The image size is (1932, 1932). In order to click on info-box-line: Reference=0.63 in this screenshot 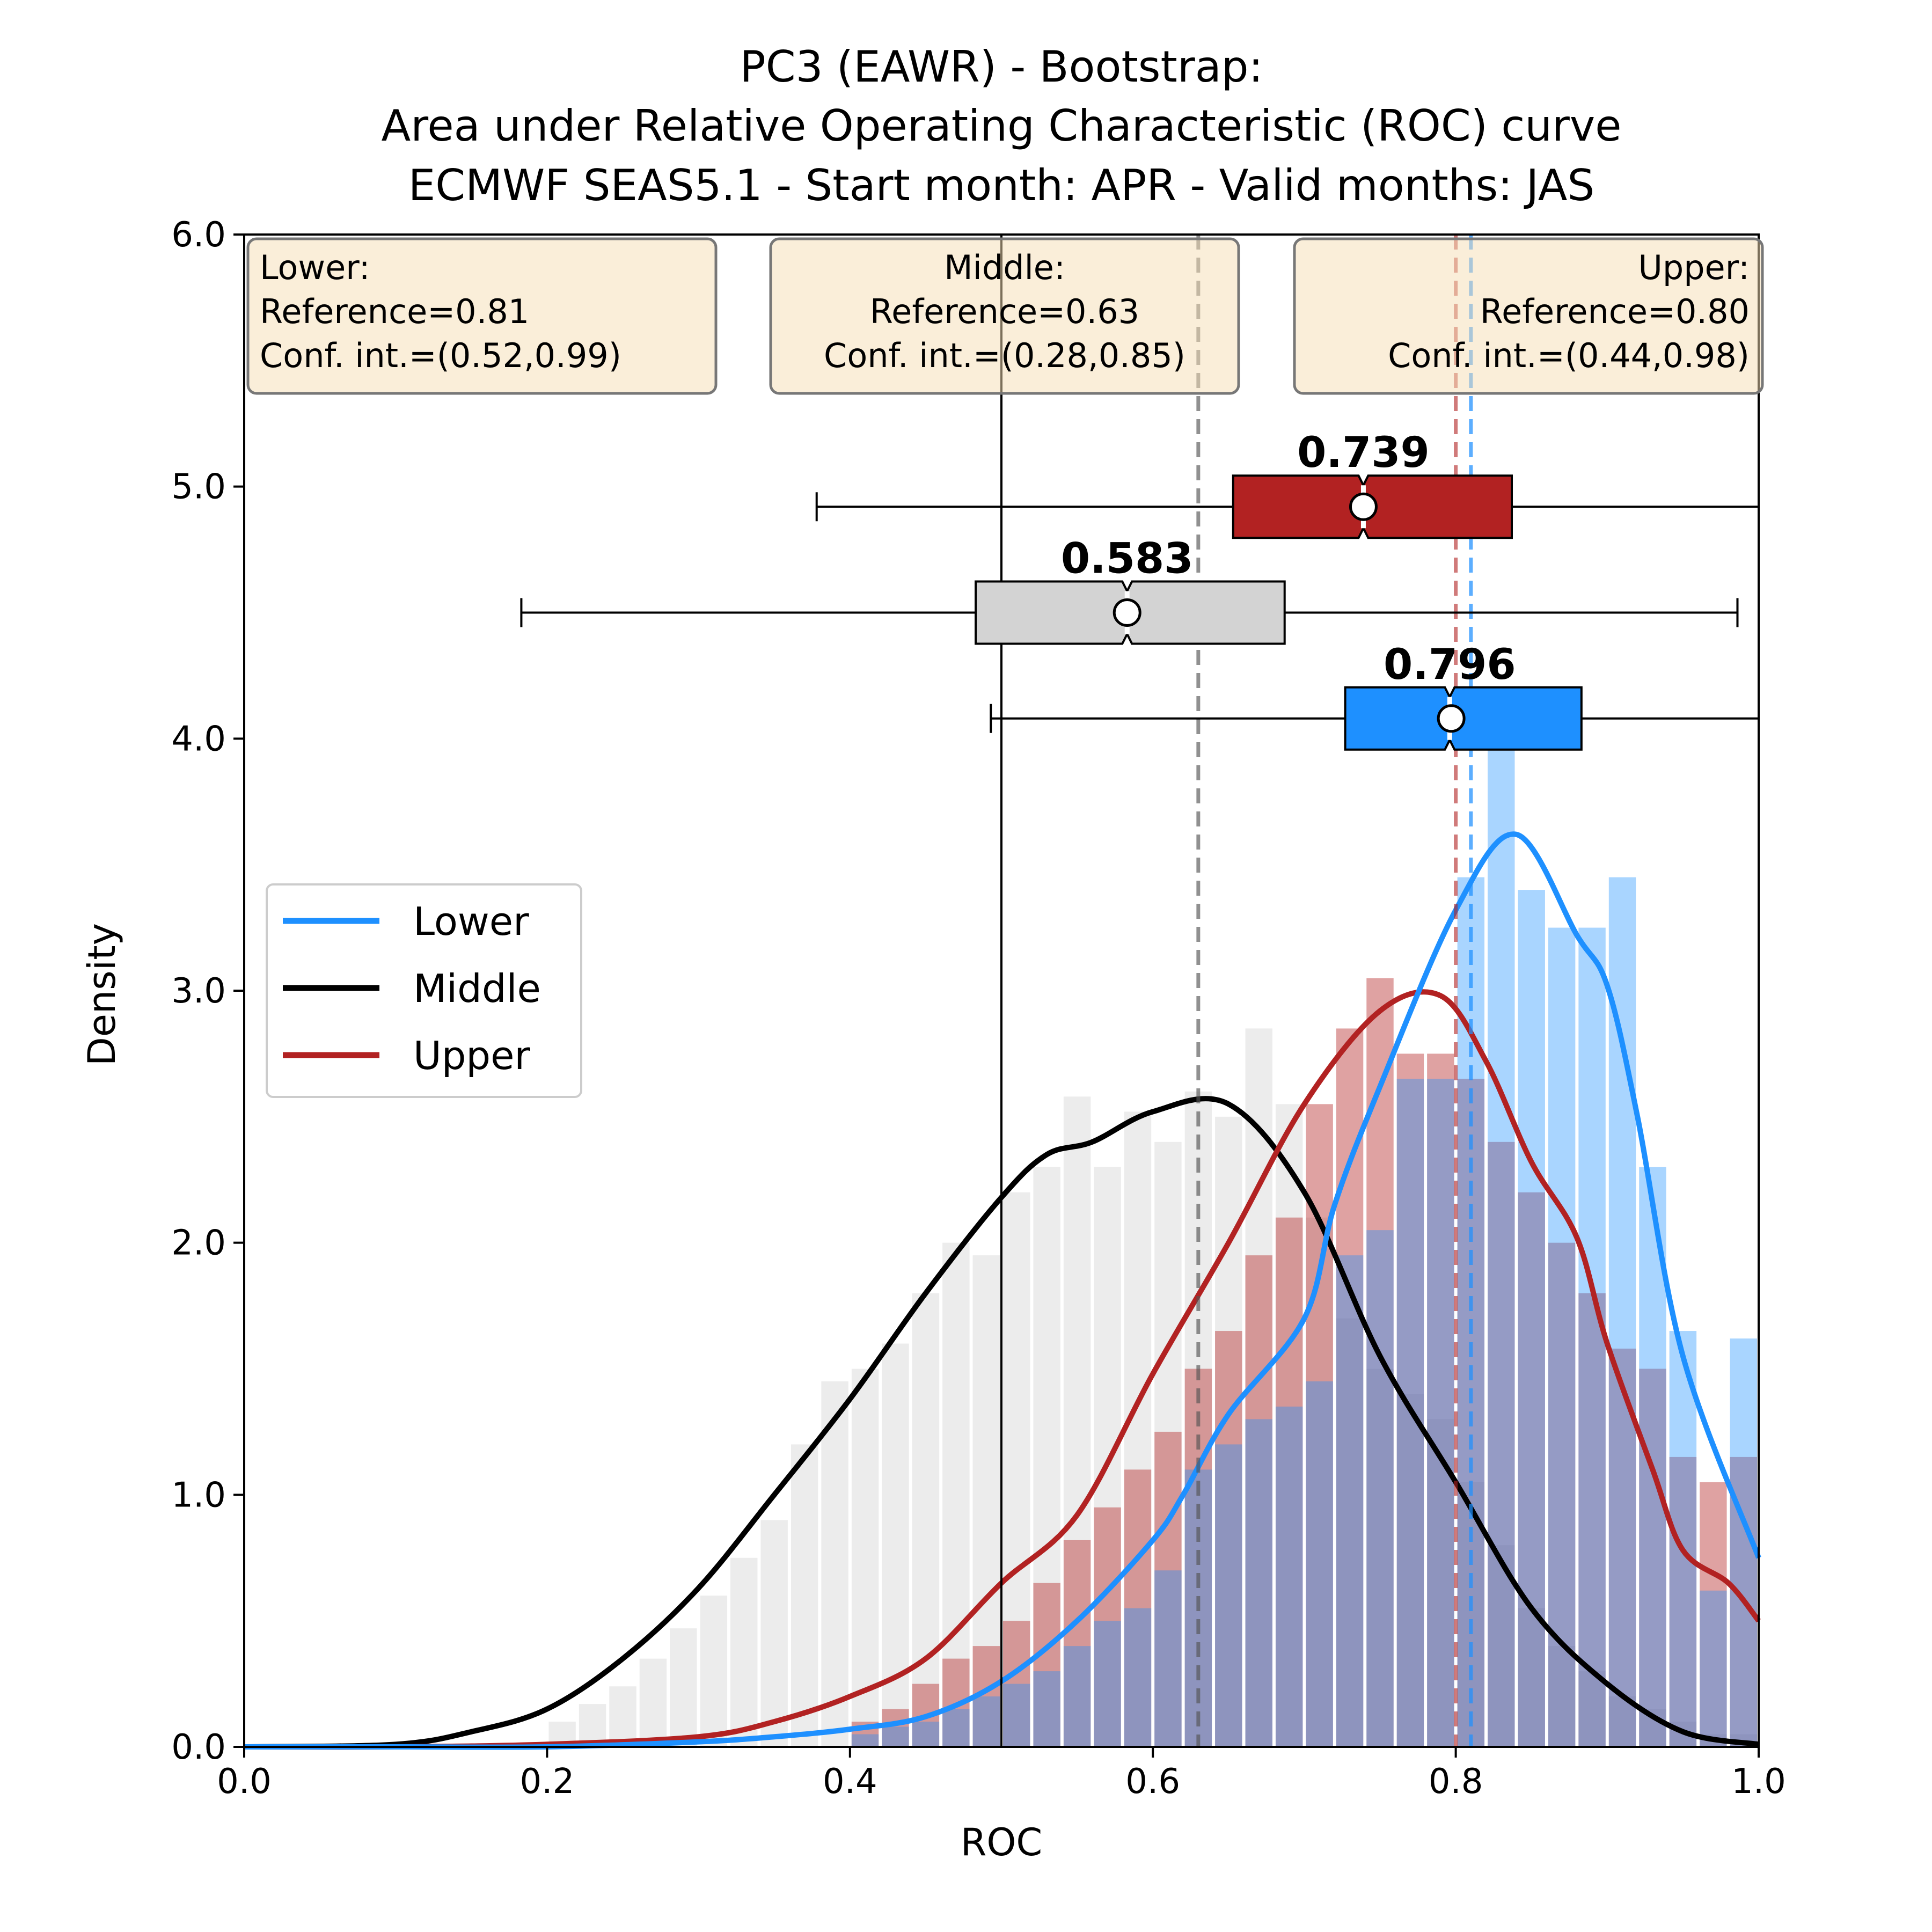, I will do `click(1004, 311)`.